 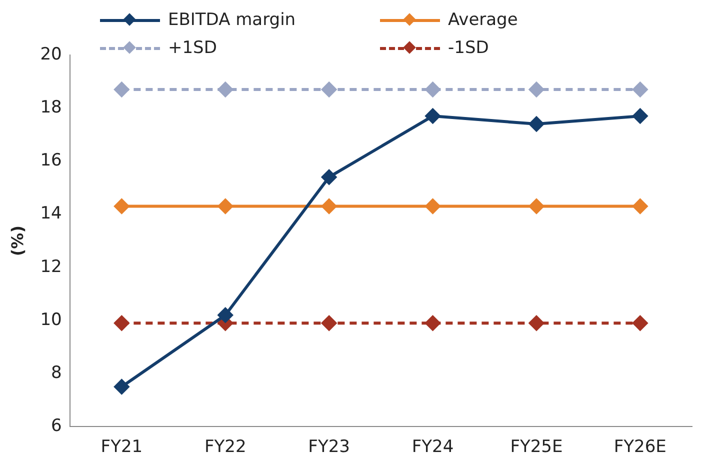 I want to click on y-tick-label: 16, so click(x=51, y=160).